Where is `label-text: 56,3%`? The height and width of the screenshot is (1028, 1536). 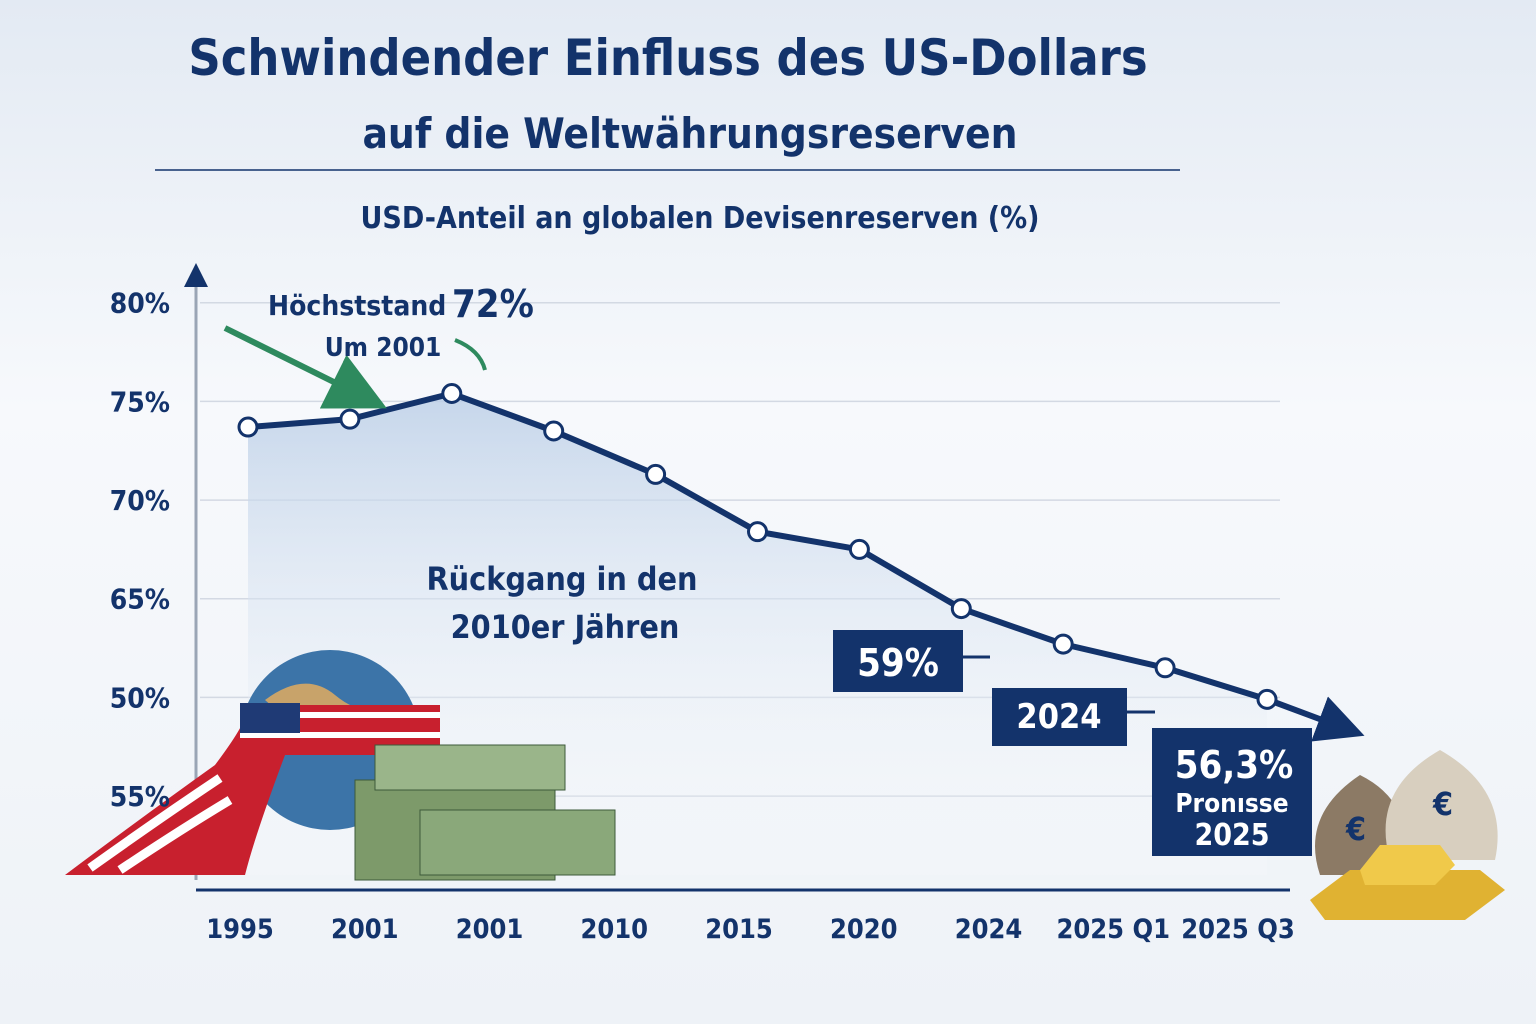 label-text: 56,3% is located at coordinates (1234, 765).